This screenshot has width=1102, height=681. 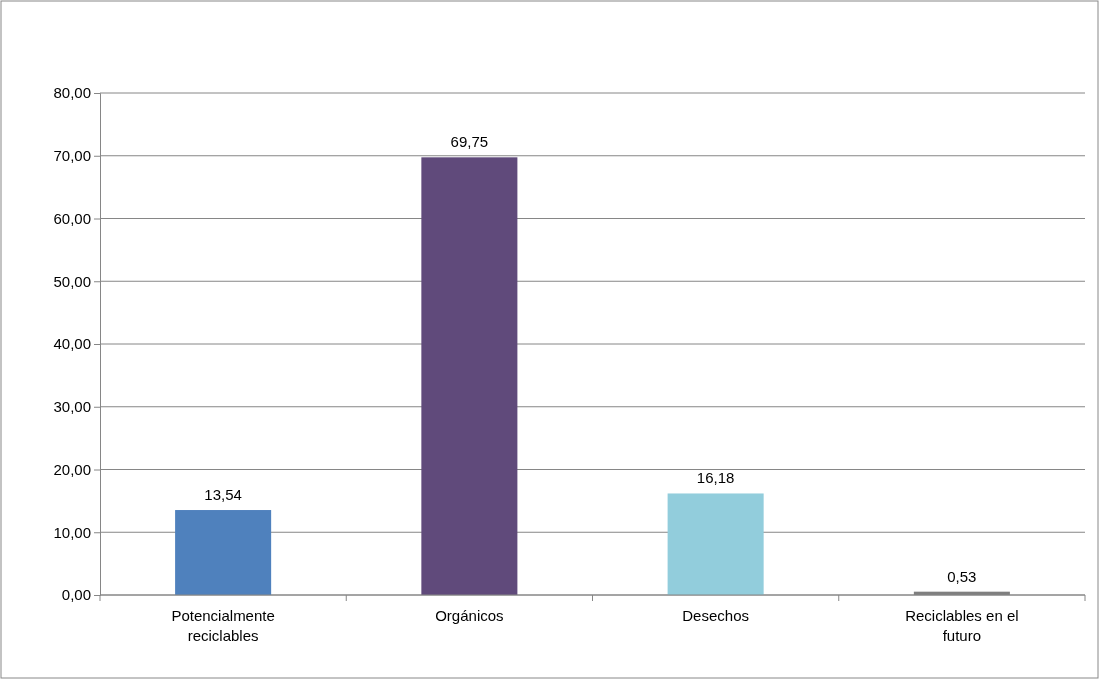 What do you see at coordinates (72, 469) in the screenshot?
I see `y-tick-label: 20,00` at bounding box center [72, 469].